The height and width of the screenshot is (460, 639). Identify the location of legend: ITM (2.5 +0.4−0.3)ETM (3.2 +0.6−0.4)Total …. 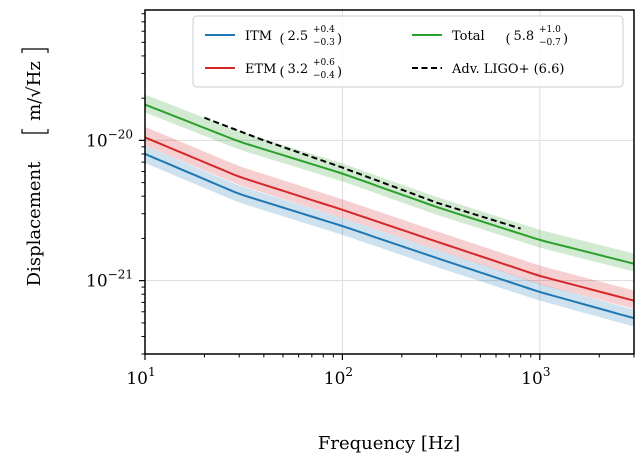
(408, 51).